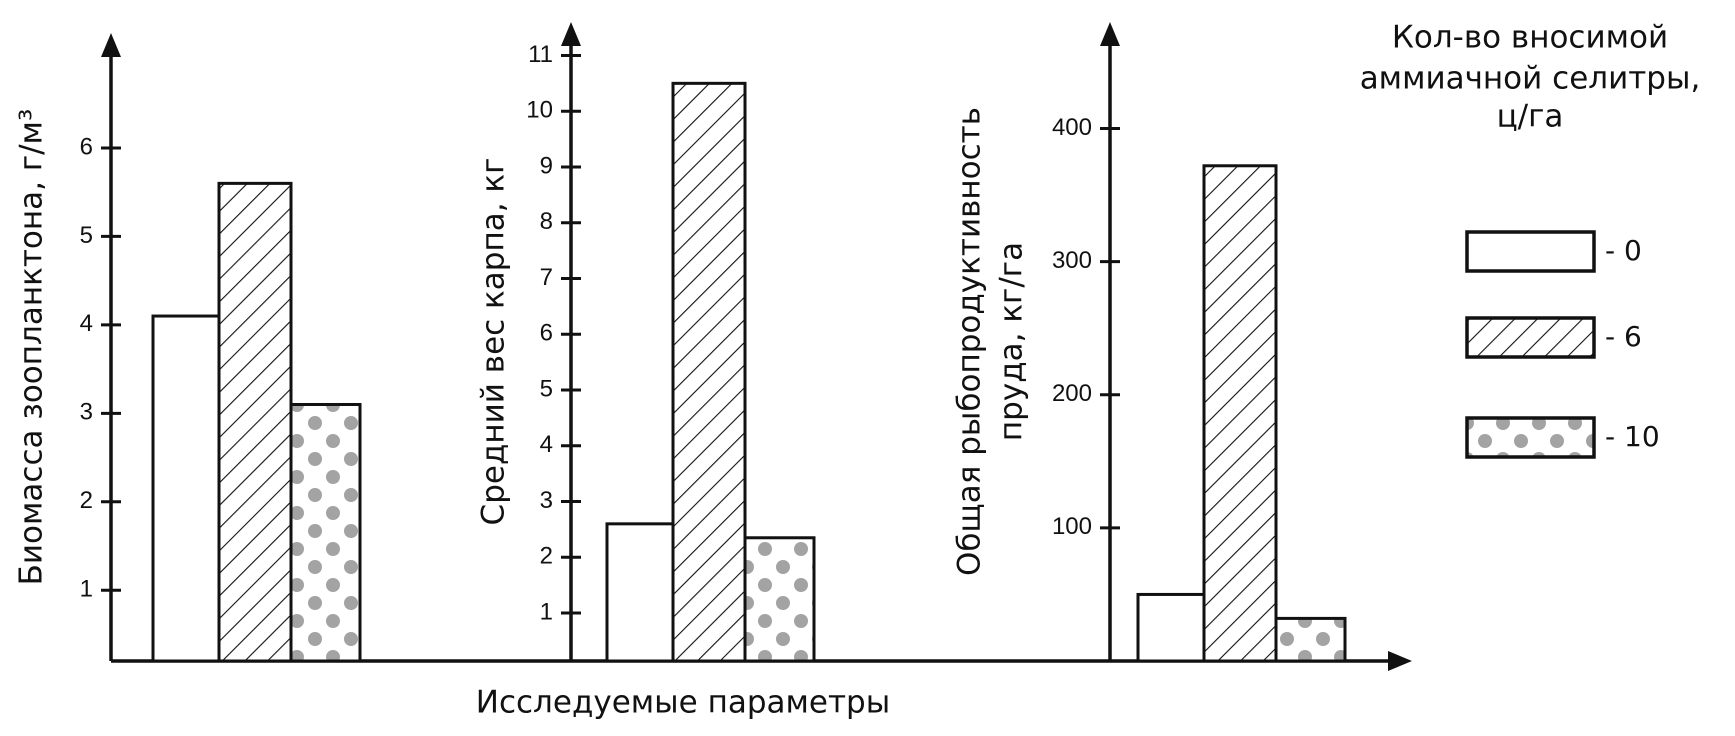 The width and height of the screenshot is (1735, 736). Describe the element at coordinates (1072, 393) in the screenshot. I see `y-tick-label: 200` at that location.